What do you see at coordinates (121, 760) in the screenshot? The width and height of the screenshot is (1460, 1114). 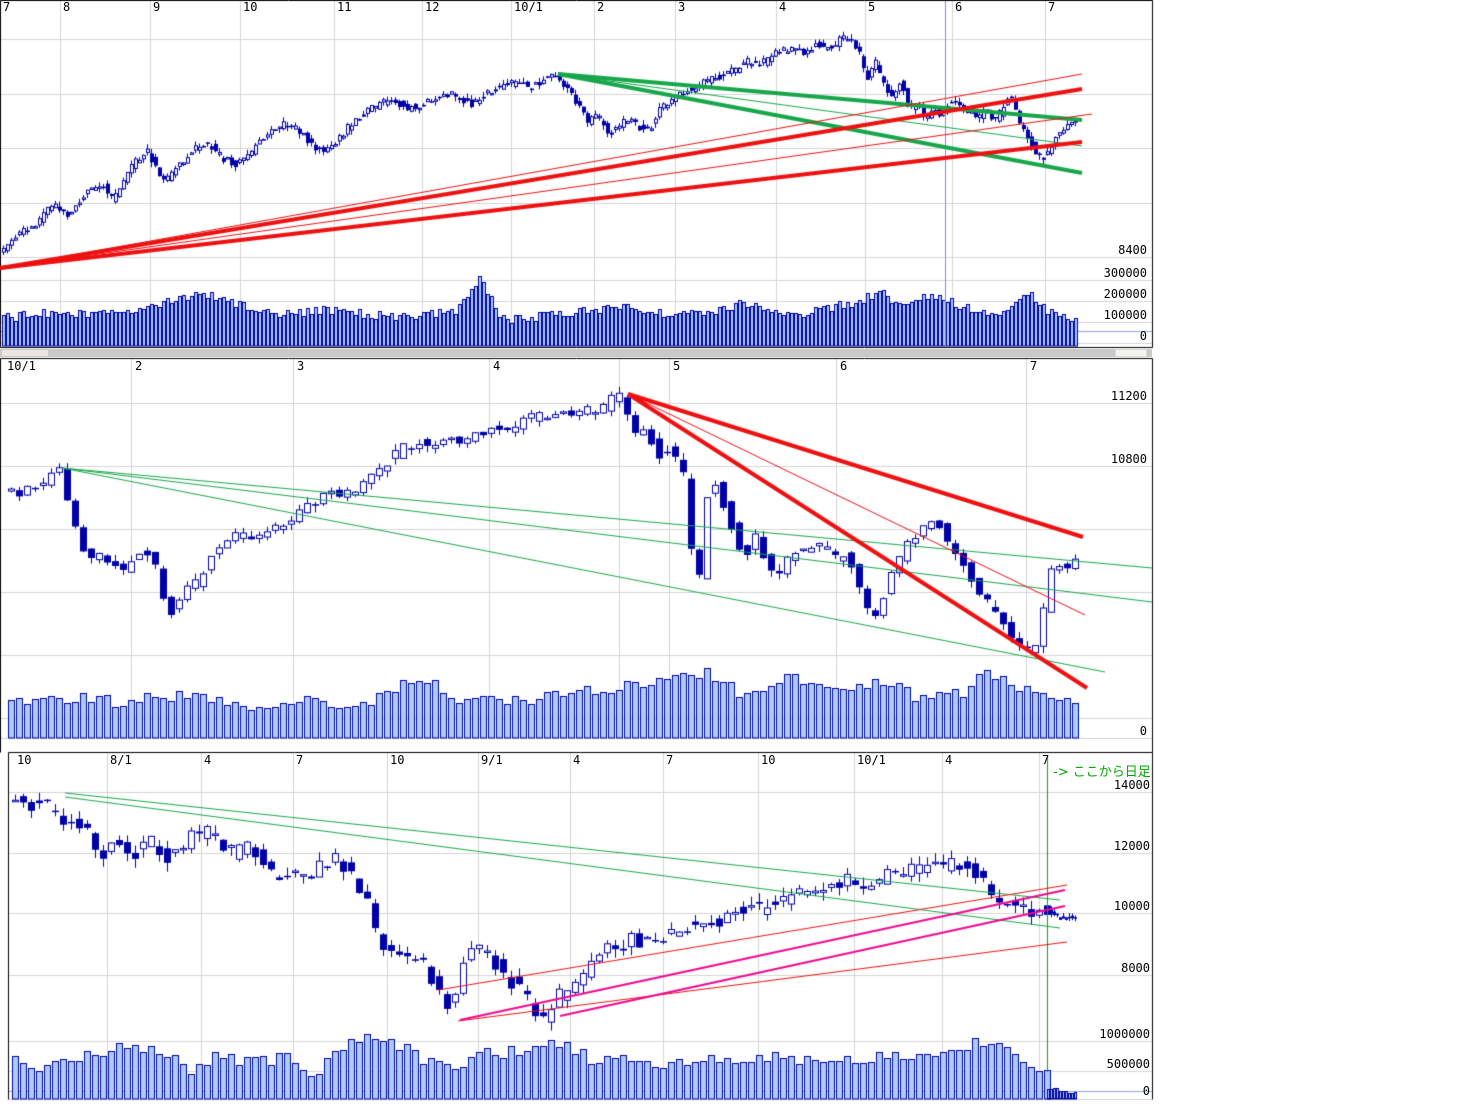 I see `x-axis-label: 8/1` at bounding box center [121, 760].